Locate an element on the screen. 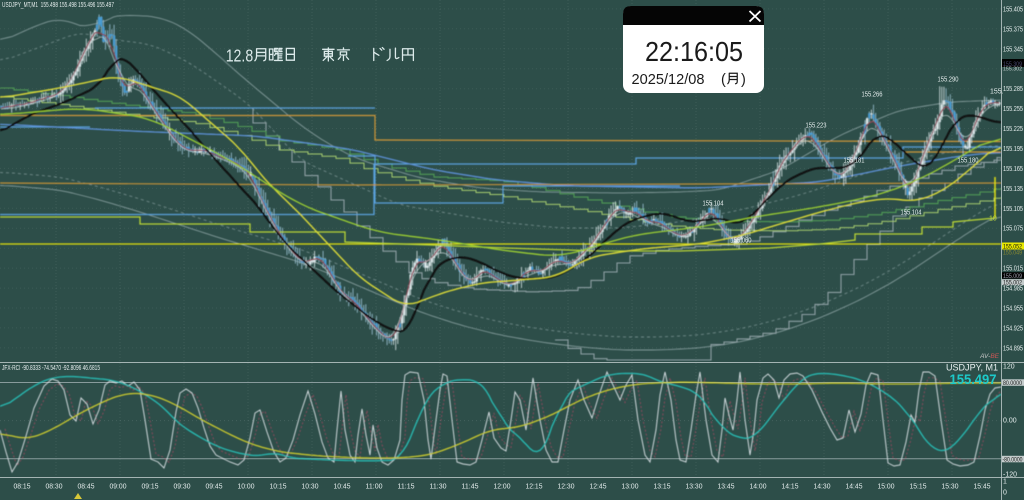 This screenshot has height=500, width=1024. svg-text: 0 is located at coordinates (1005, 493).